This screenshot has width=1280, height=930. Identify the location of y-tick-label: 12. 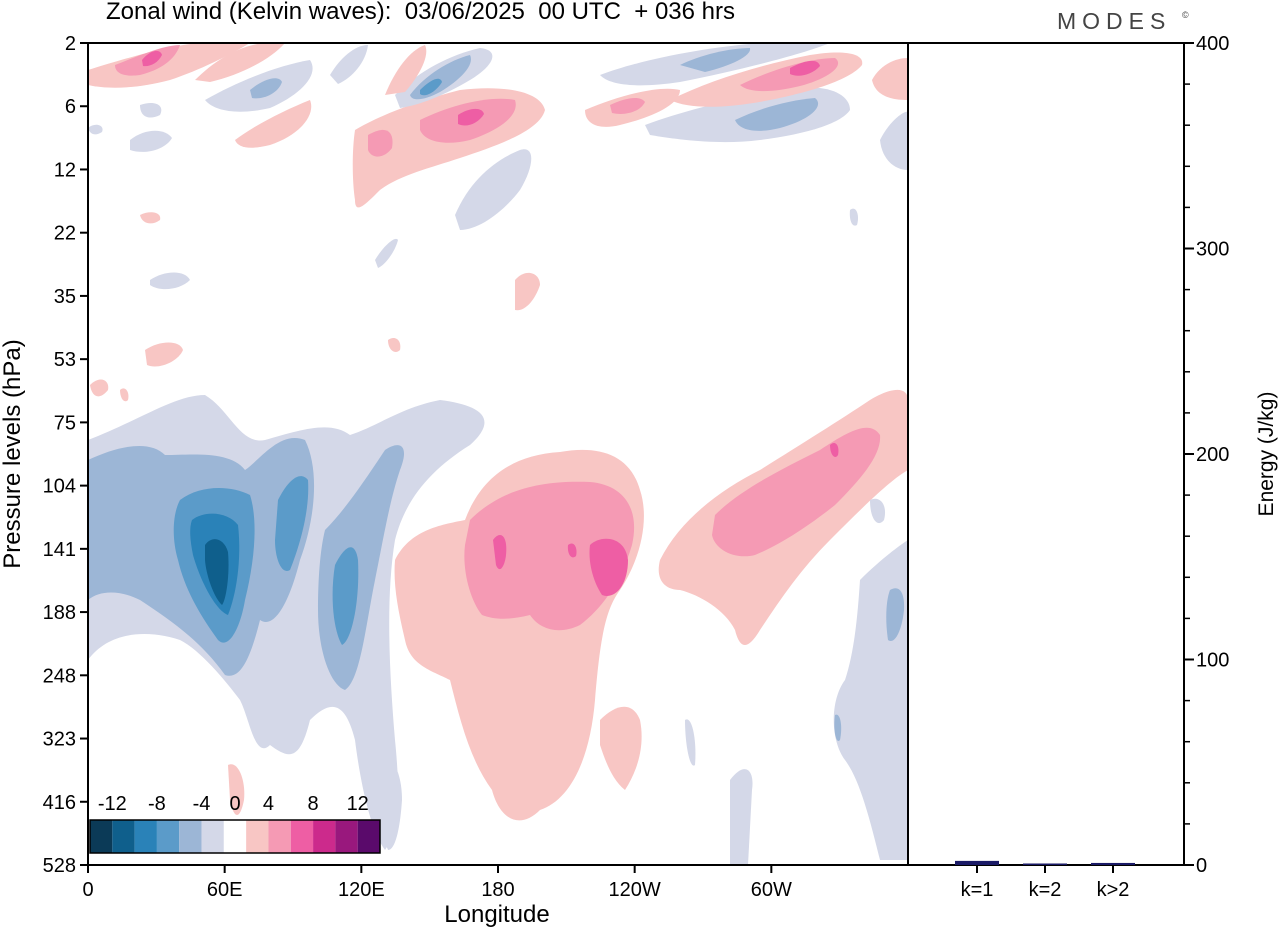
(65, 170).